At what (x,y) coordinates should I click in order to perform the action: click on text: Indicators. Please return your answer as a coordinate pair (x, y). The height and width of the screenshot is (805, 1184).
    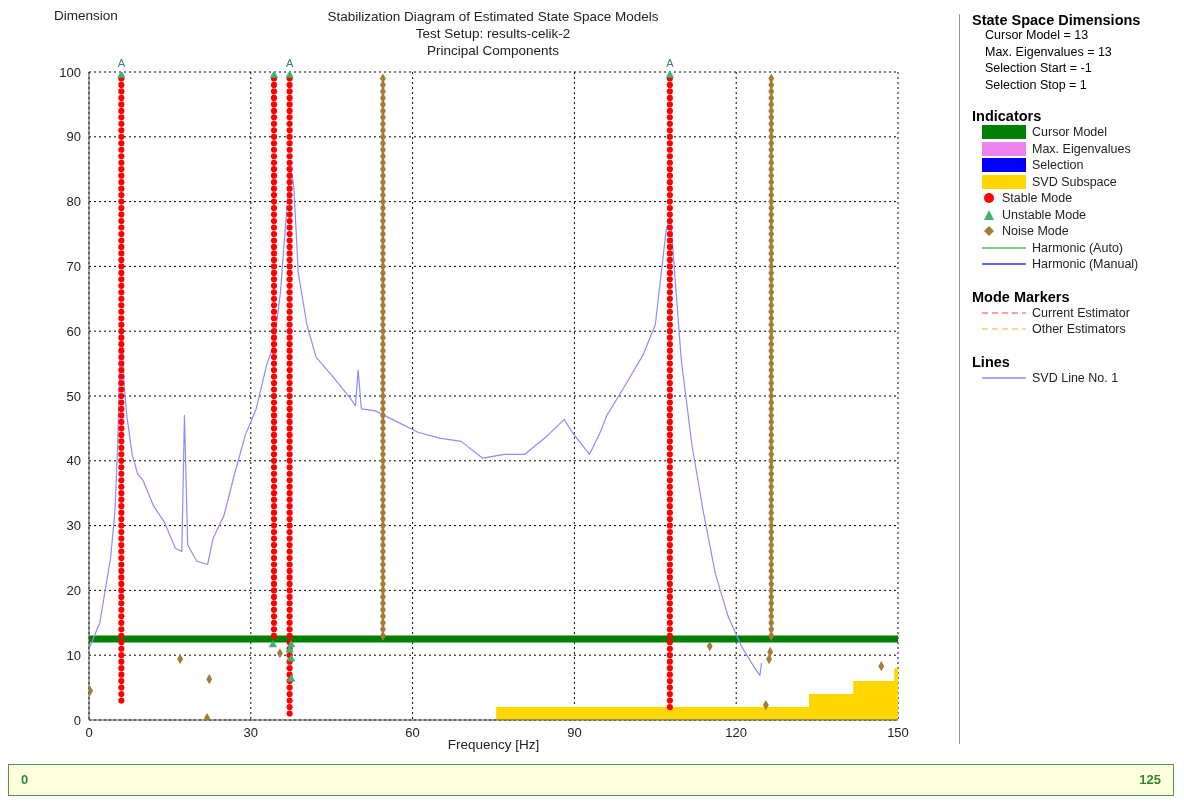
    Looking at the image, I should click on (1007, 116).